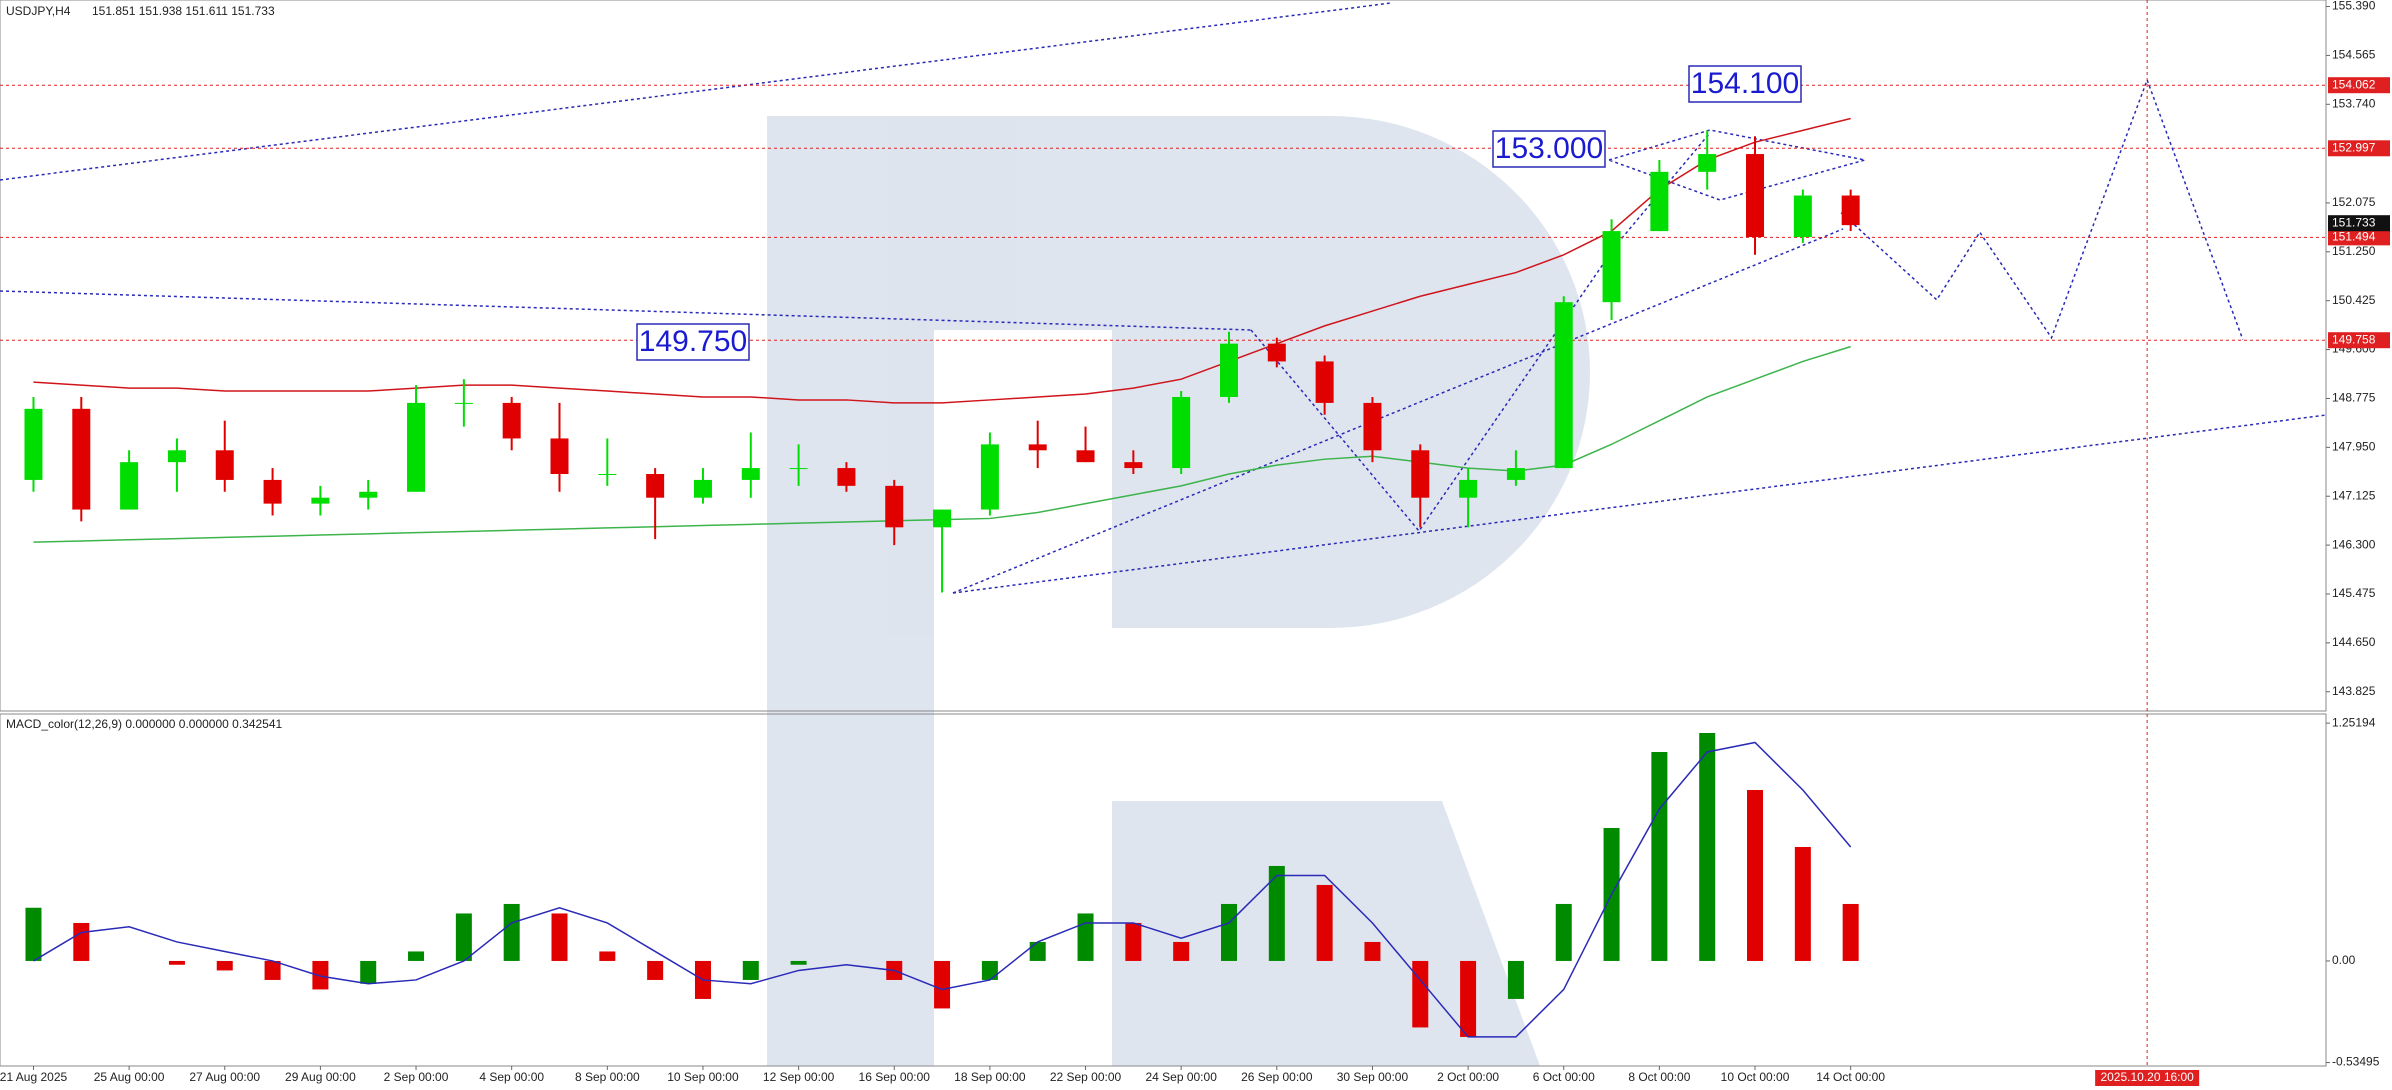 The width and height of the screenshot is (2392, 1090). What do you see at coordinates (183, 11) in the screenshot?
I see `ohlc-text: 151.851 151.938 151.611 151.733` at bounding box center [183, 11].